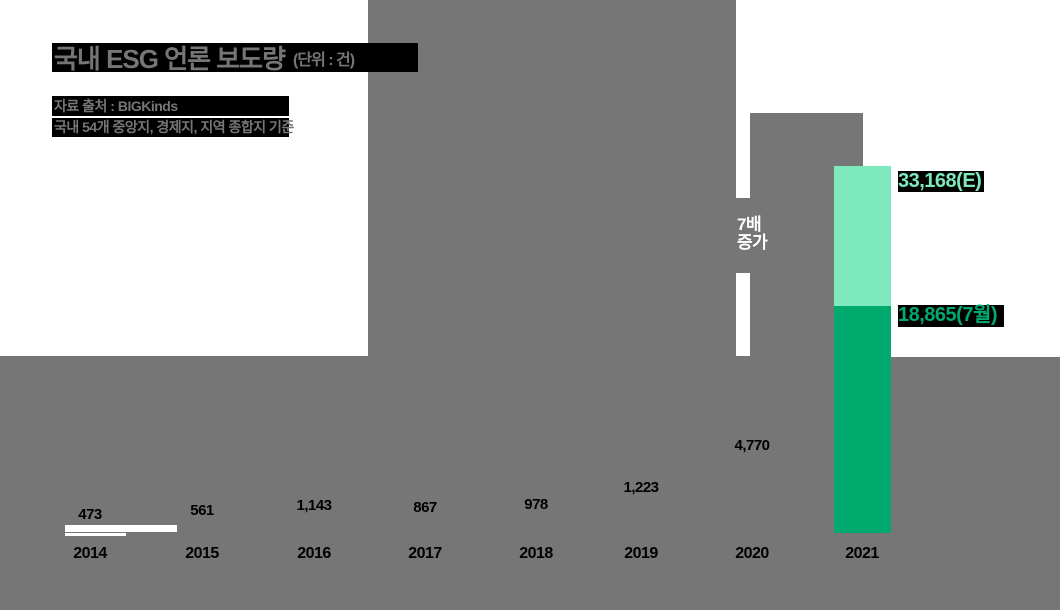 This screenshot has height=610, width=1060. I want to click on increase-arrow-strip-bottom, so click(743, 314).